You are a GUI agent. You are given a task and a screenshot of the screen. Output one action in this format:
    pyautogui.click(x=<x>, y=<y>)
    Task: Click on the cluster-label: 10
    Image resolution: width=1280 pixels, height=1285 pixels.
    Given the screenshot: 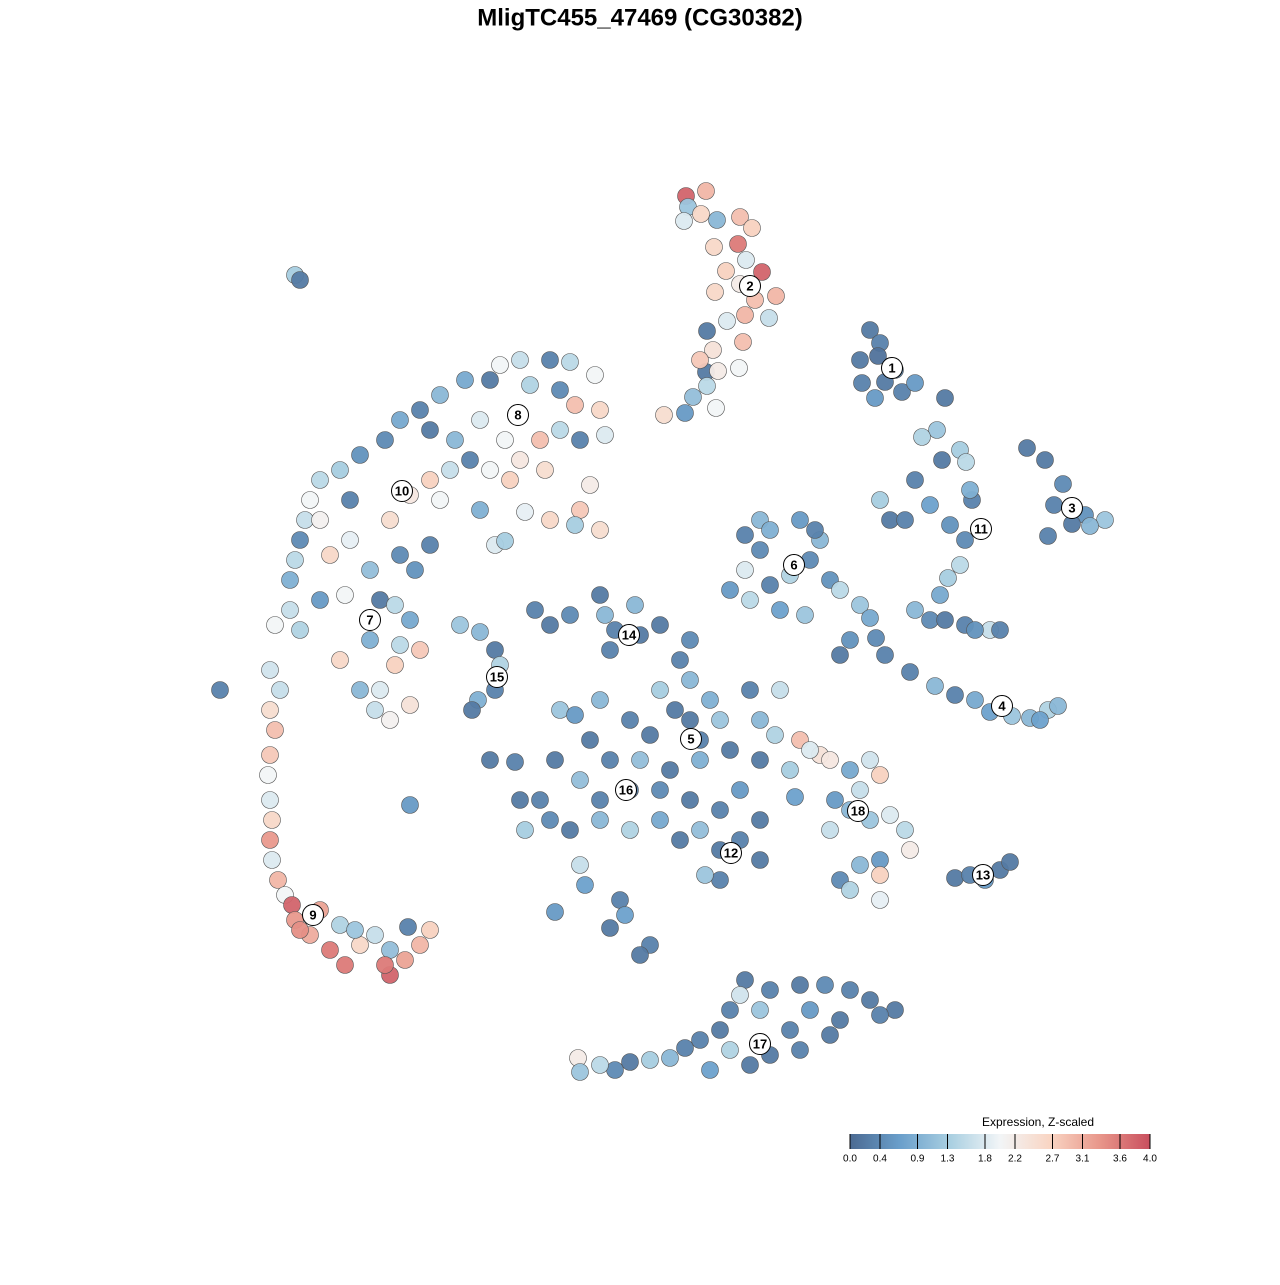 What is the action you would take?
    pyautogui.click(x=402, y=490)
    